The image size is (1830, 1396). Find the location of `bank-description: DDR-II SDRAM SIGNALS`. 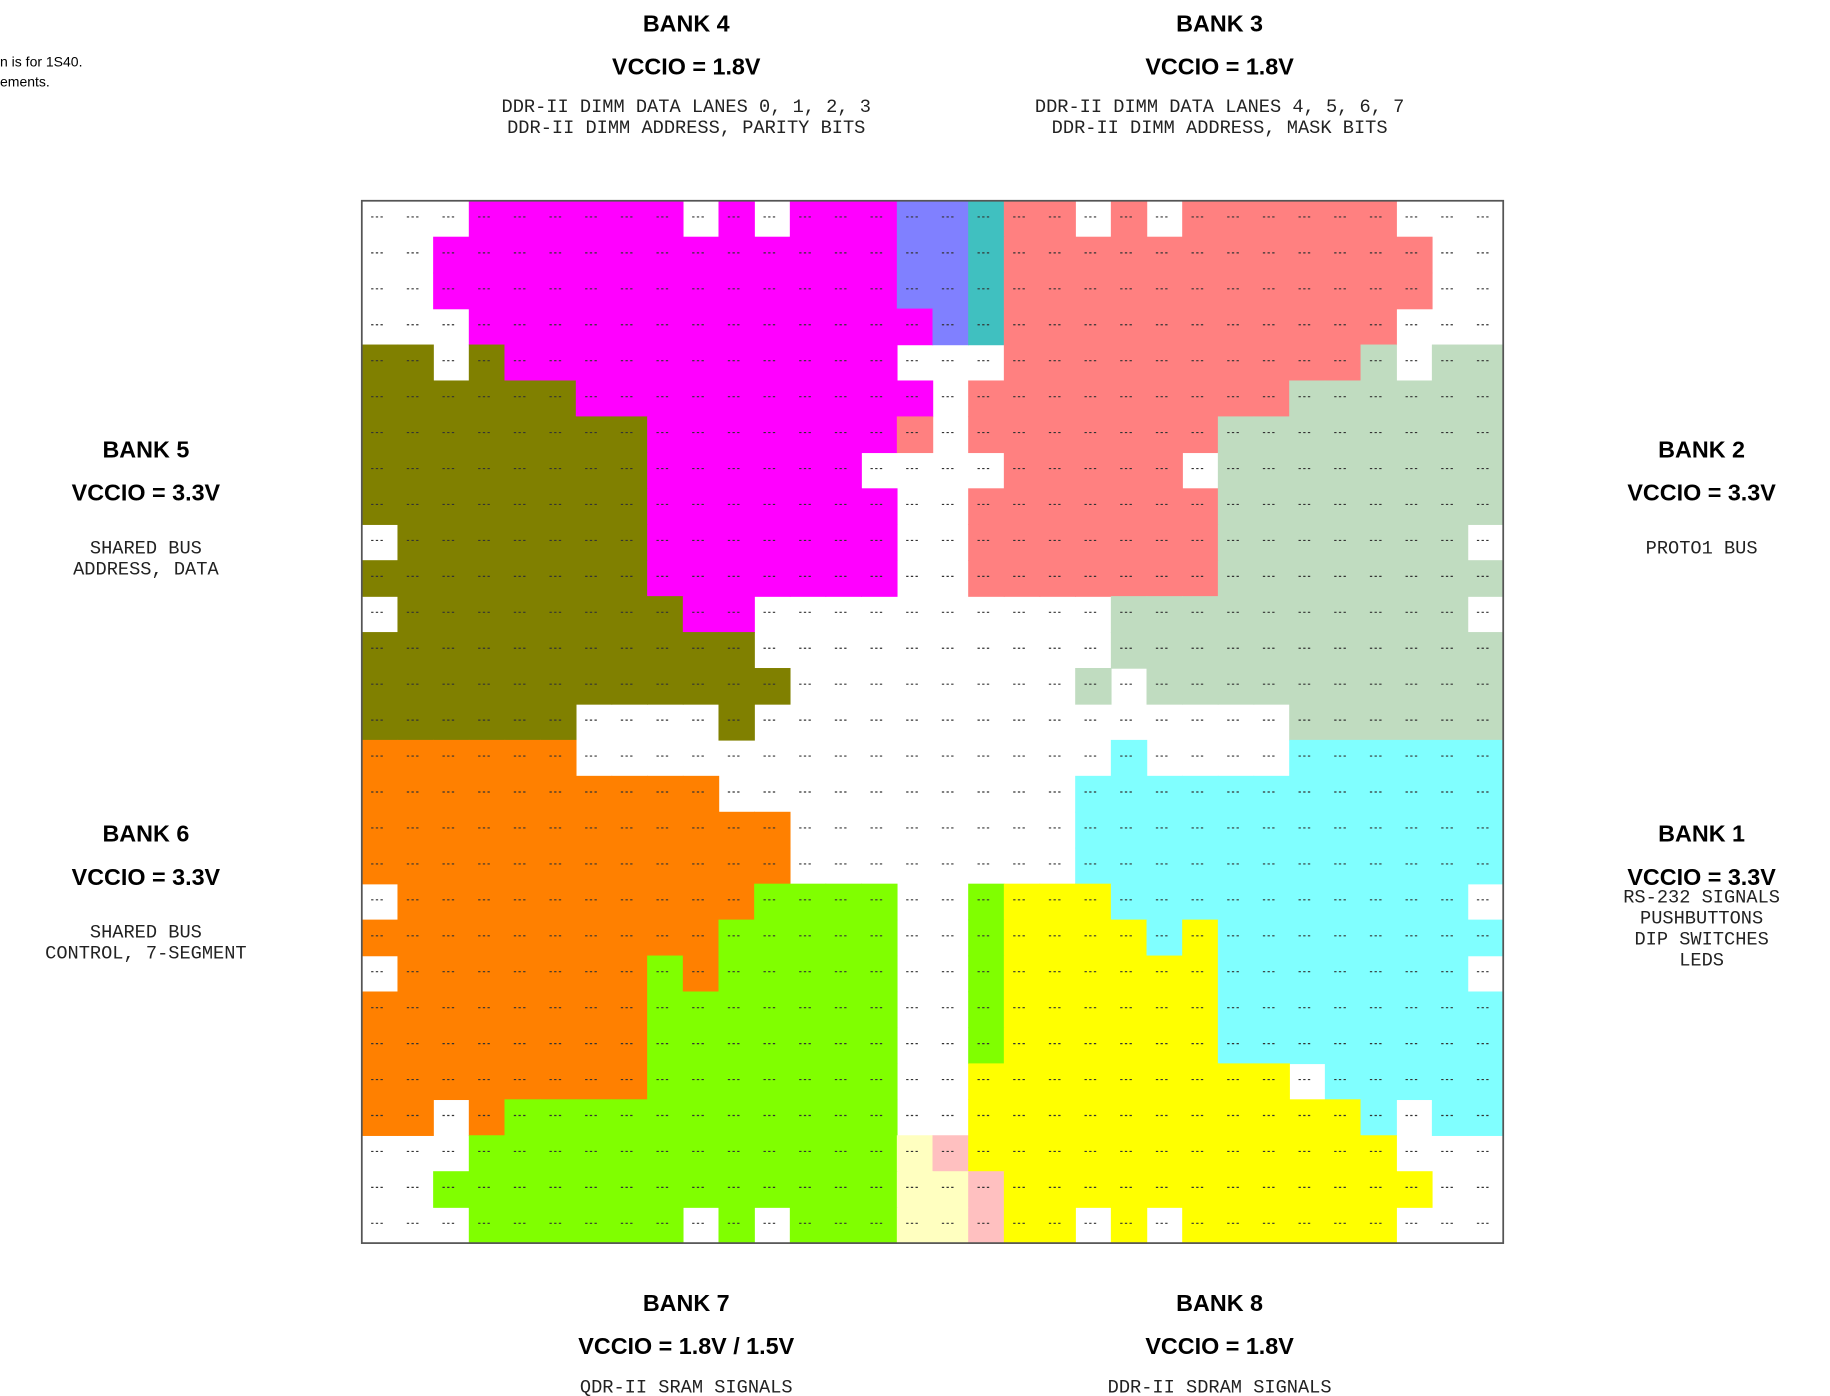

bank-description: DDR-II SDRAM SIGNALS is located at coordinates (1220, 1386).